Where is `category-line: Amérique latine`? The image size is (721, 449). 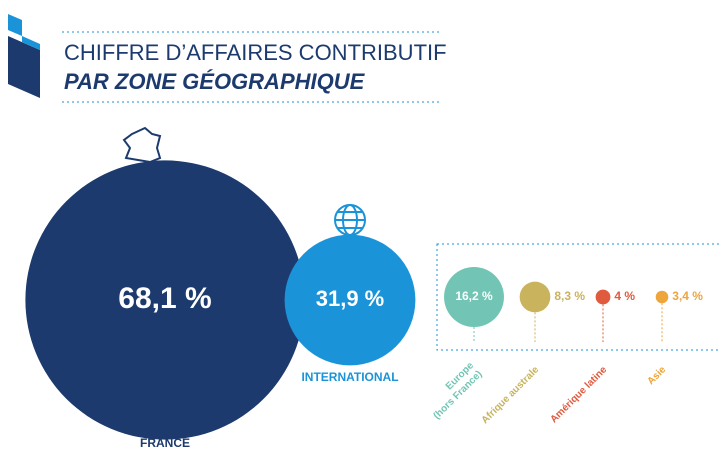 category-line: Amérique latine is located at coordinates (578, 394).